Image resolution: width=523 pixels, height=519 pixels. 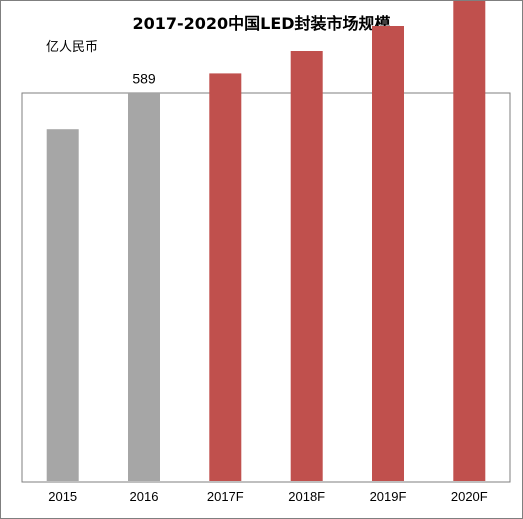 I want to click on x-tick-label: 2018F, so click(x=306, y=496).